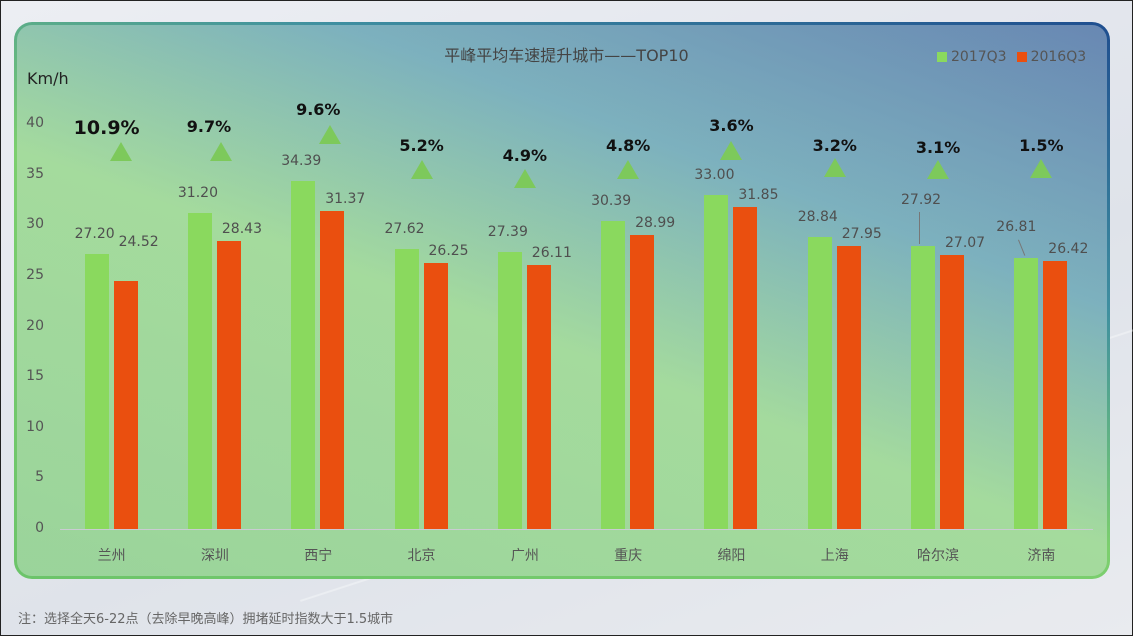 This screenshot has width=1133, height=636. What do you see at coordinates (35, 224) in the screenshot?
I see `y-tick-label: 30` at bounding box center [35, 224].